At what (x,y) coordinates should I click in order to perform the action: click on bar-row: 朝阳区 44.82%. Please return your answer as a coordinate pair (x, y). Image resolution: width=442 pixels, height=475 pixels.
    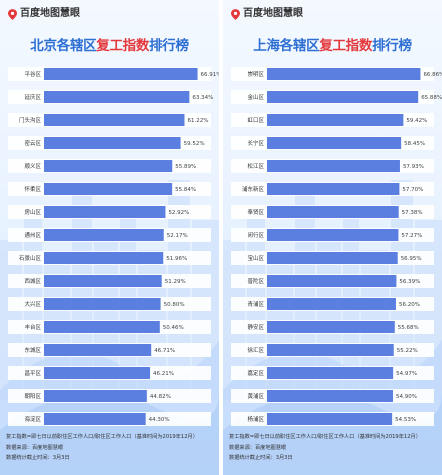
    Looking at the image, I should click on (109, 396).